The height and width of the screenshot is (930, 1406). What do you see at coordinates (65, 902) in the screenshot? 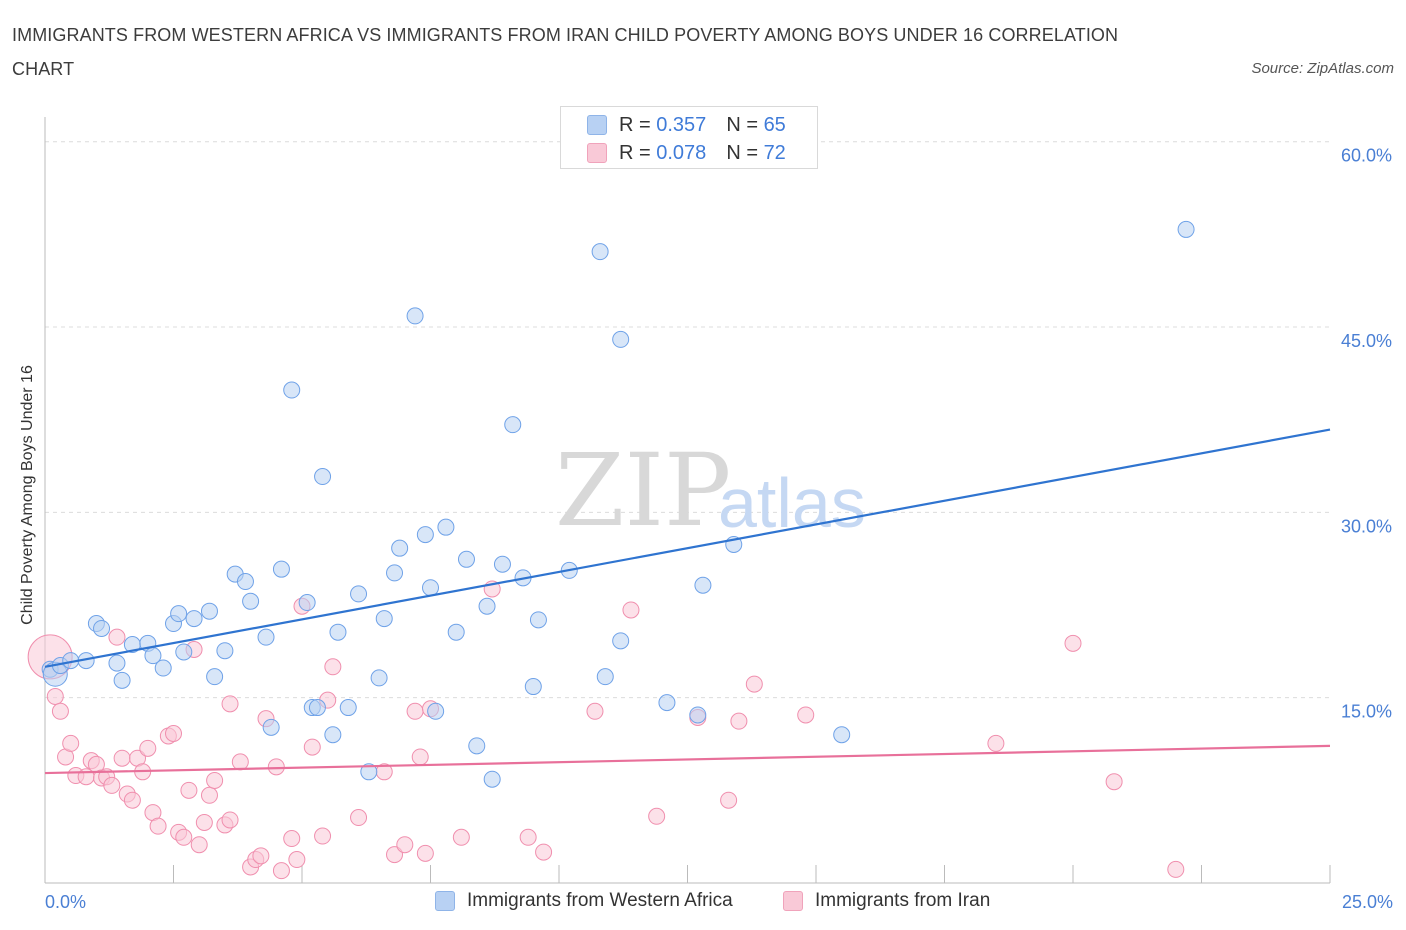
I see `x-tick-label: 0.0%` at bounding box center [65, 902].